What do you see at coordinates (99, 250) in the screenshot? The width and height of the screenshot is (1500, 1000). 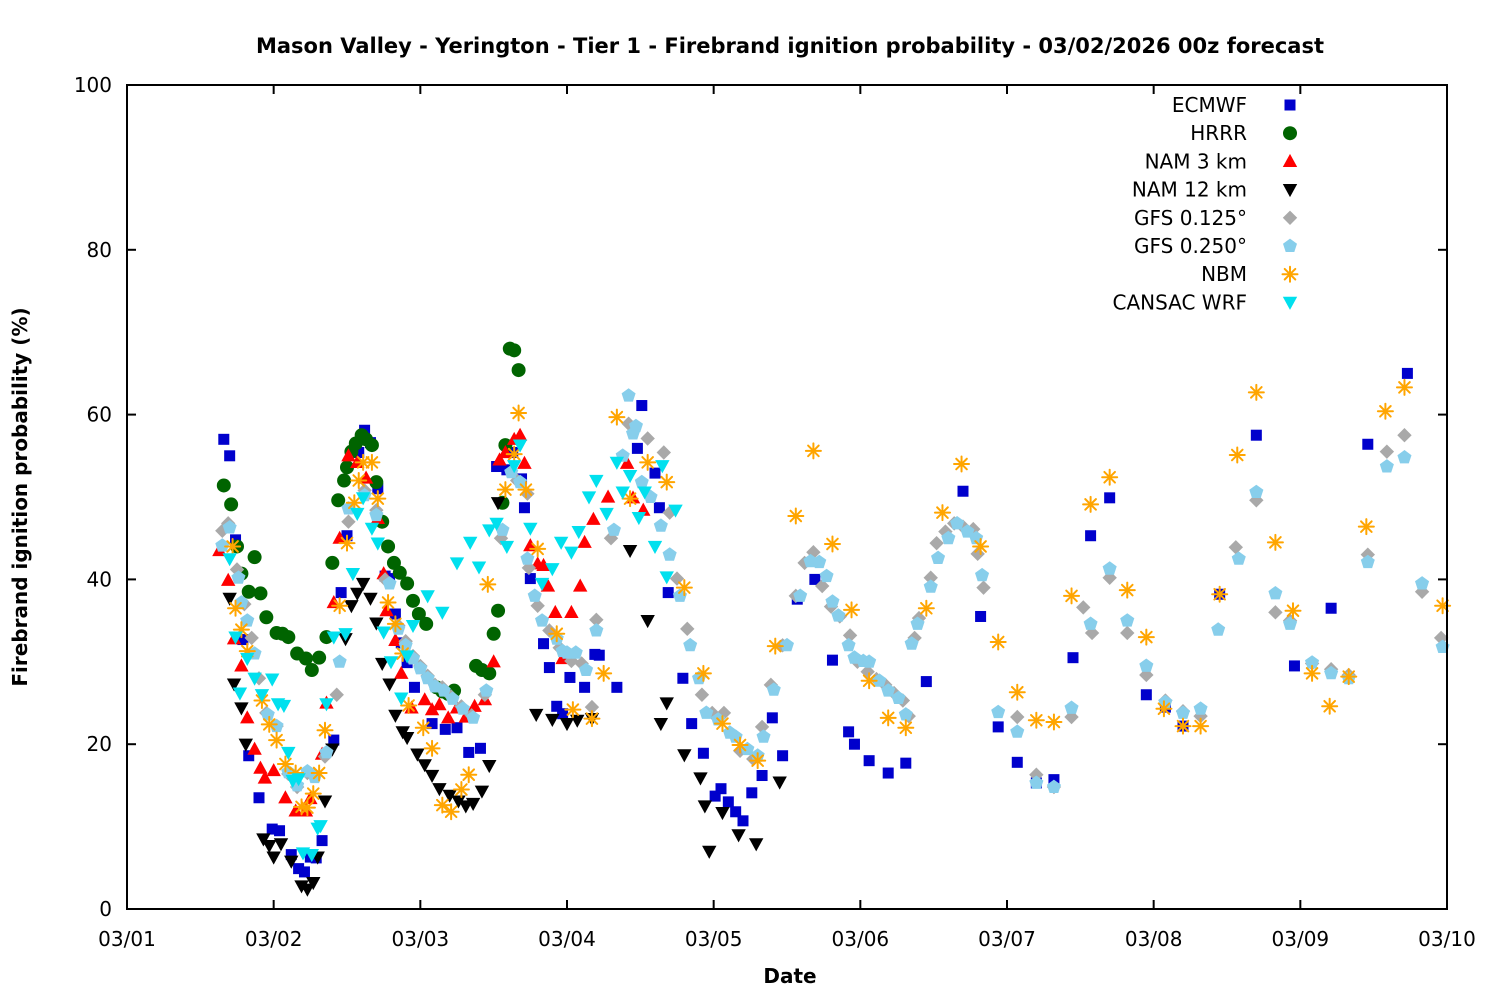 I see `y-tick-label: 80` at bounding box center [99, 250].